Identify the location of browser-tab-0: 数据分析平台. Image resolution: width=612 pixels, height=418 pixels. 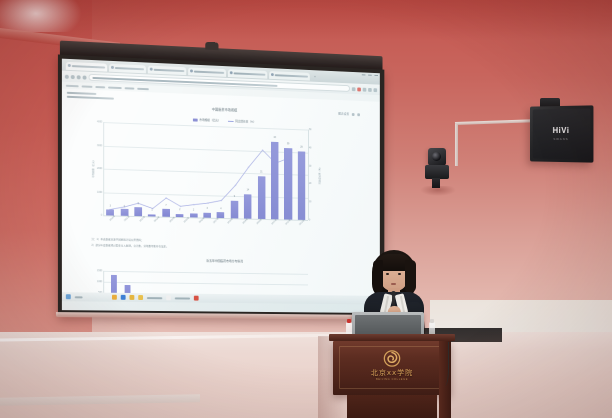
(86, 66).